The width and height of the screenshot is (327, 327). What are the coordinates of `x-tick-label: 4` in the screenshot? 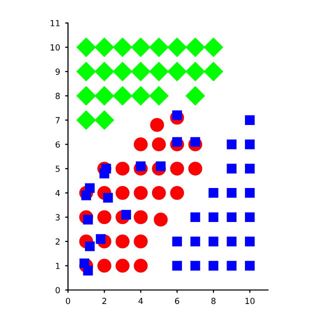 It's located at (140, 301).